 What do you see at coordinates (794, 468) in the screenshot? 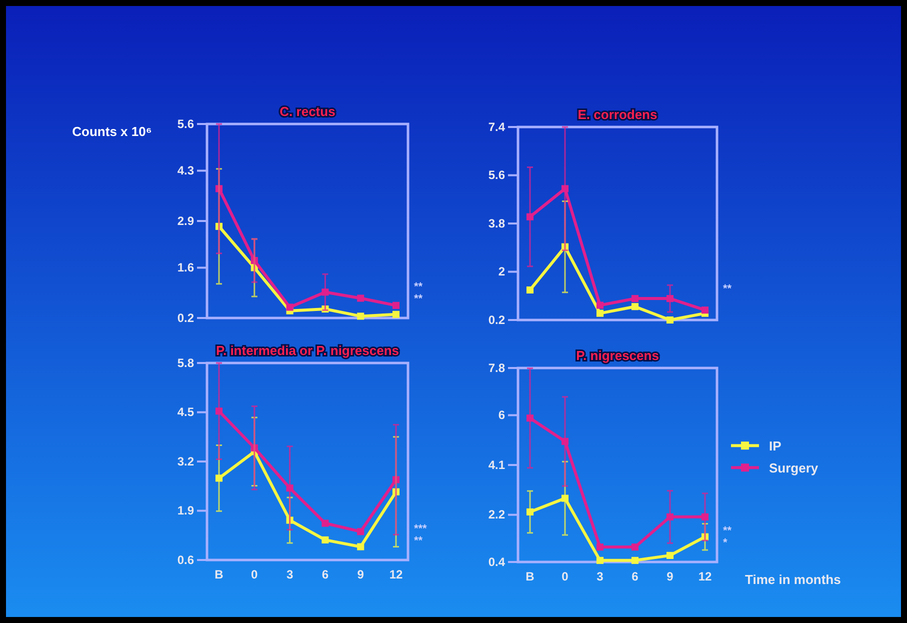
I see `legend-label: Surgery` at bounding box center [794, 468].